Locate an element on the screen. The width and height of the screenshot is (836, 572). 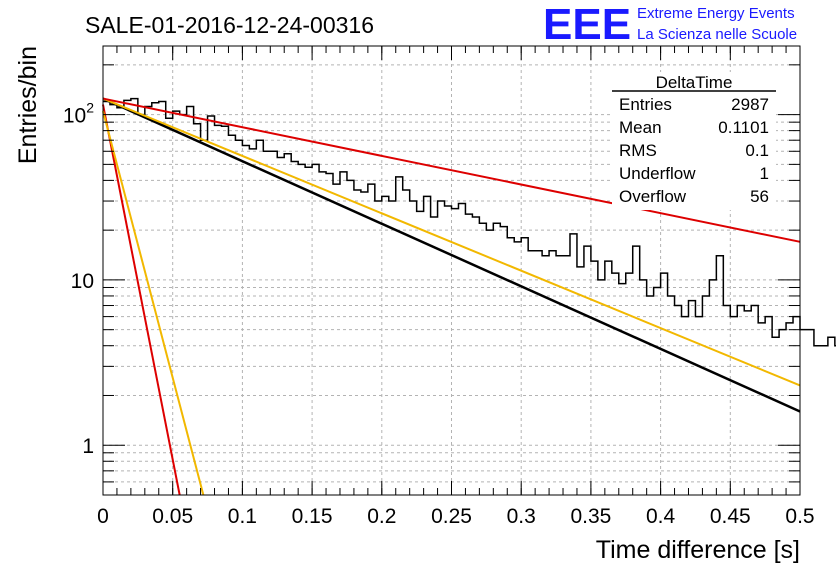
x-tick-label: 0 is located at coordinates (103, 516).